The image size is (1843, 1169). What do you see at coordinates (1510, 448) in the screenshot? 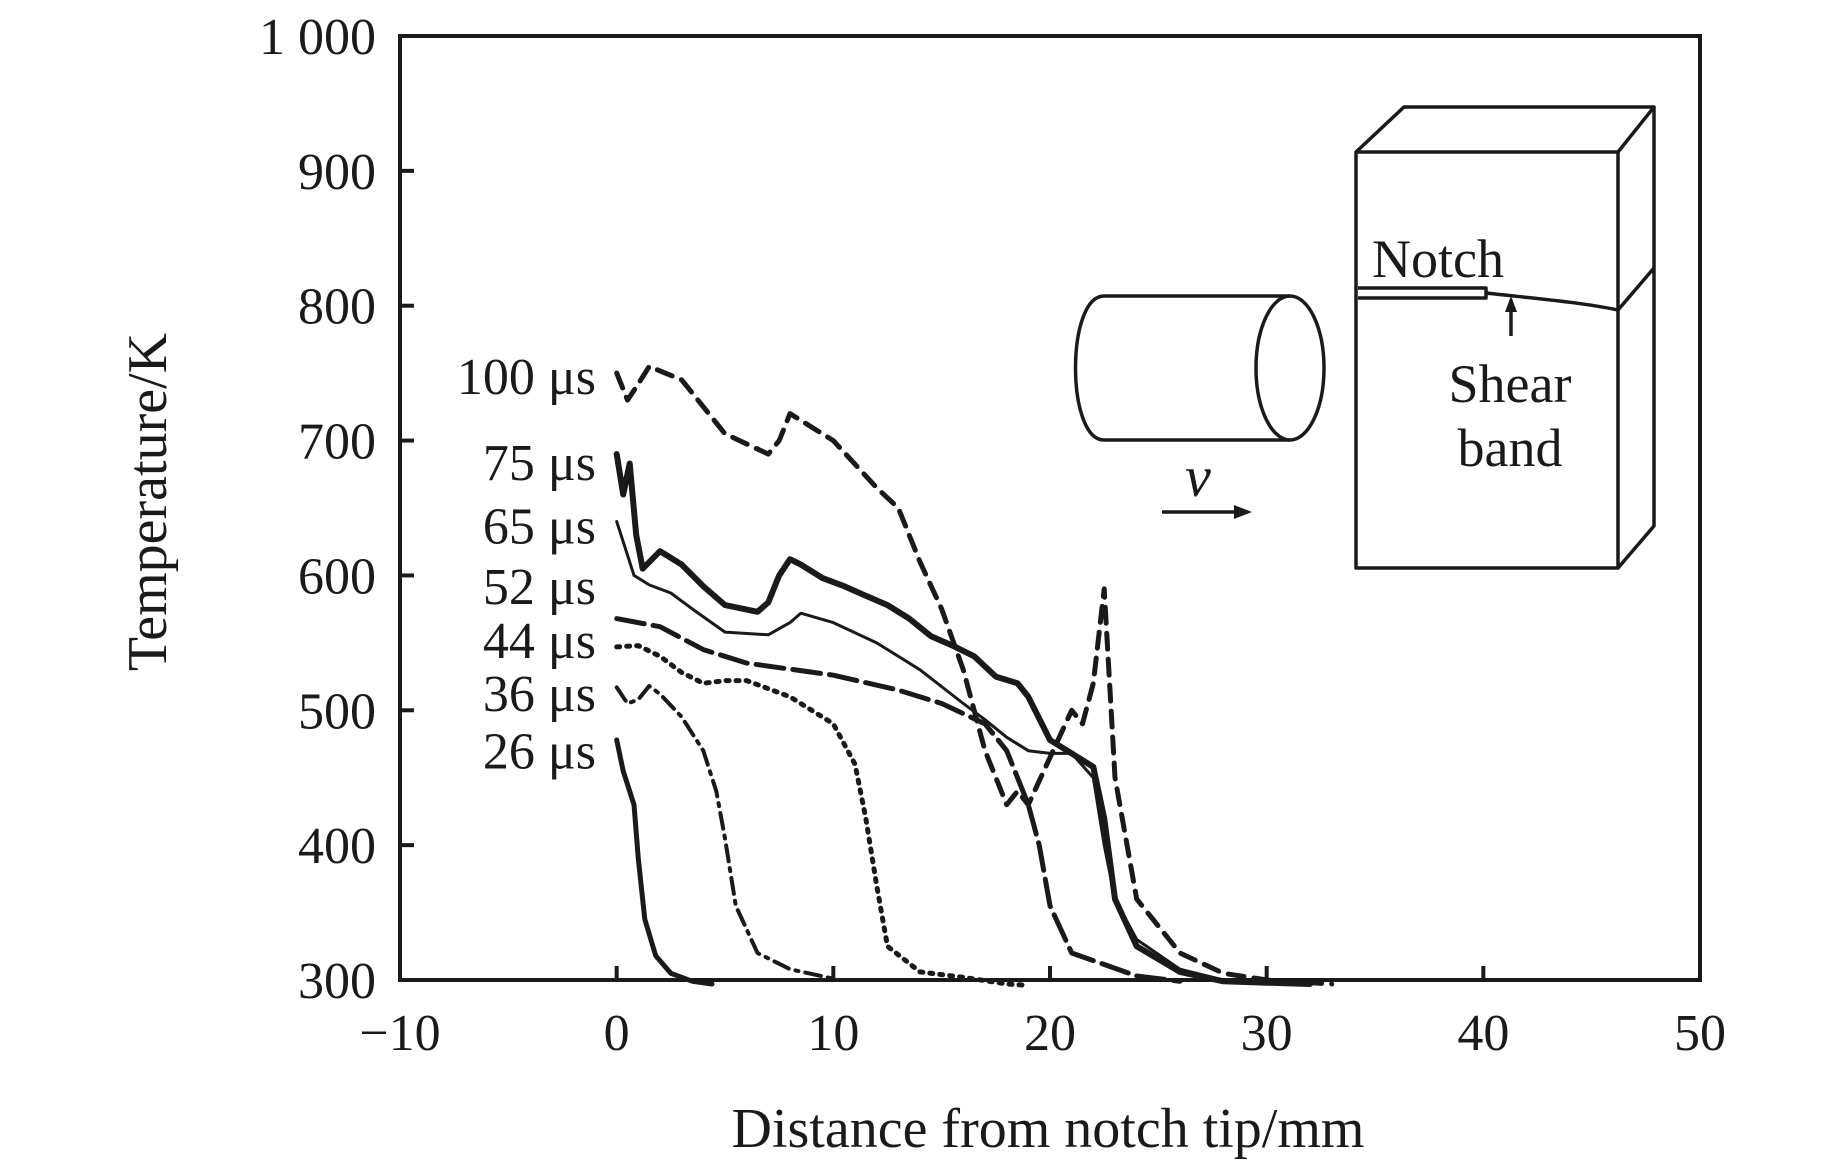
I see `shear-band-label-line2: band` at bounding box center [1510, 448].